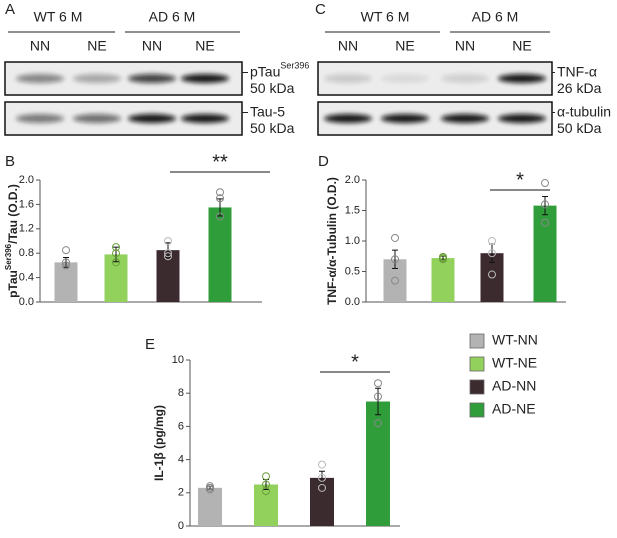 This screenshot has height=538, width=617. I want to click on protein-size: 26 kDa, so click(579, 88).